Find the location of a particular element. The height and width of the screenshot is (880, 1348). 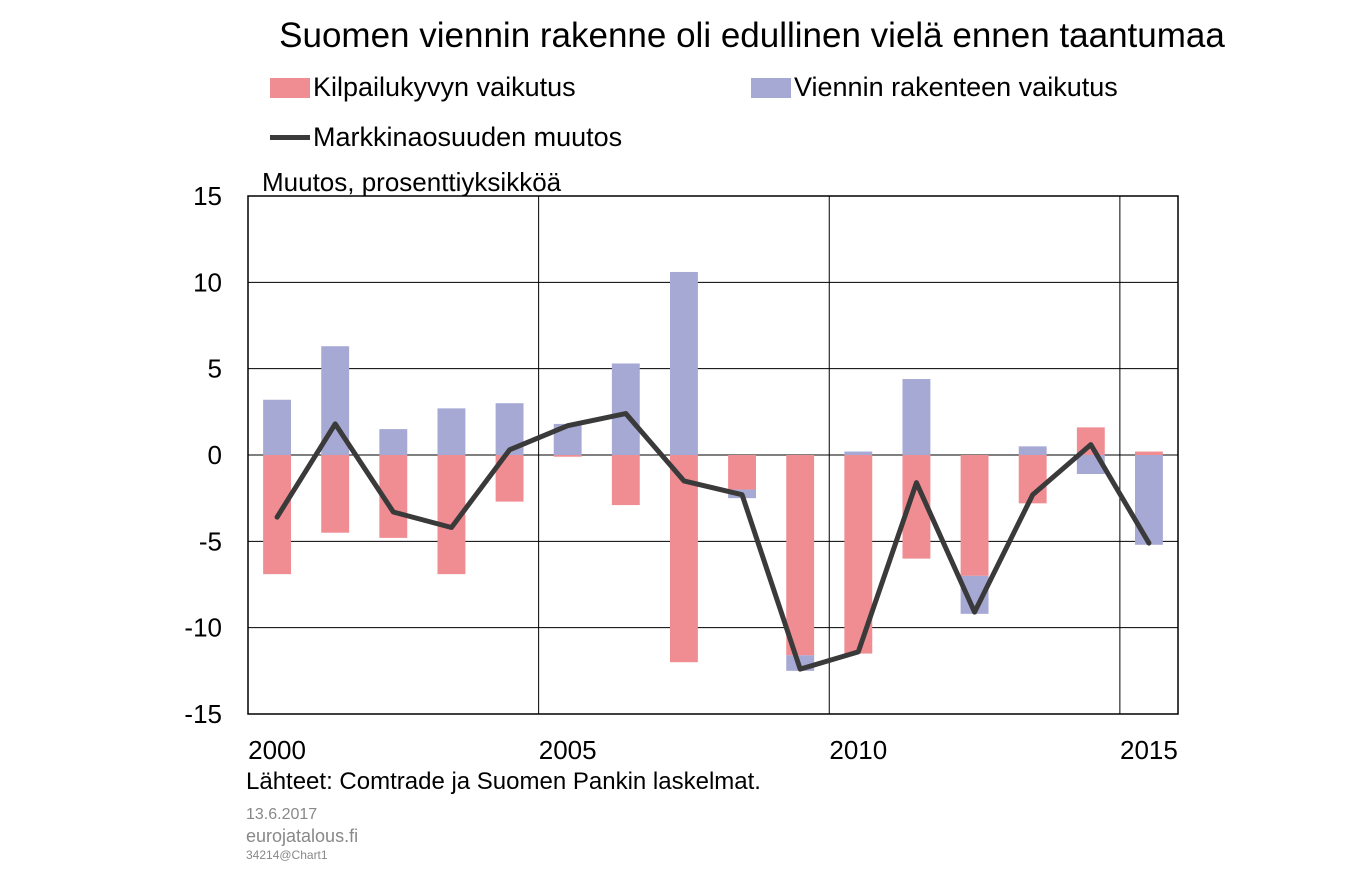

footer-site: eurojatalous.fi is located at coordinates (302, 836).